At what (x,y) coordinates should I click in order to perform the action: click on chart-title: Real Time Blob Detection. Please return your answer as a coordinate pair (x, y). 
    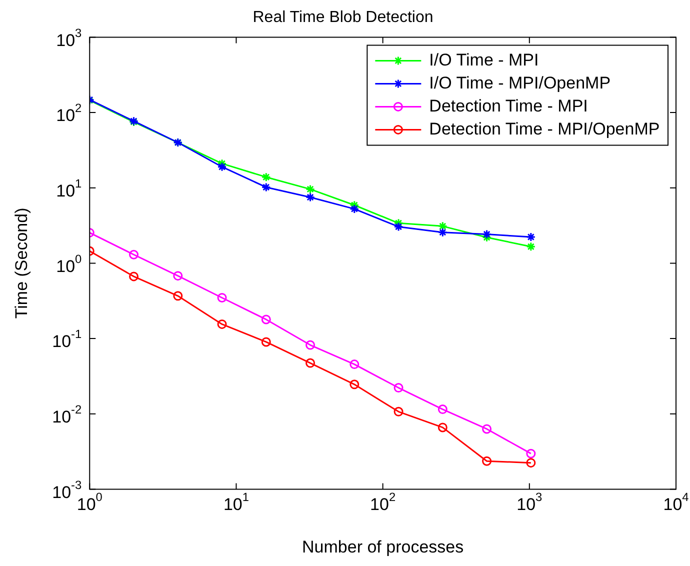
    Looking at the image, I should click on (343, 17).